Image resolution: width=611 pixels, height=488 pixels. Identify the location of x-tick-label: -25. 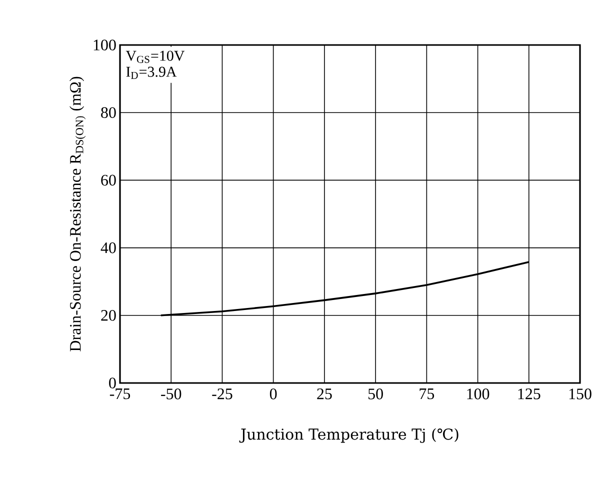
(222, 394).